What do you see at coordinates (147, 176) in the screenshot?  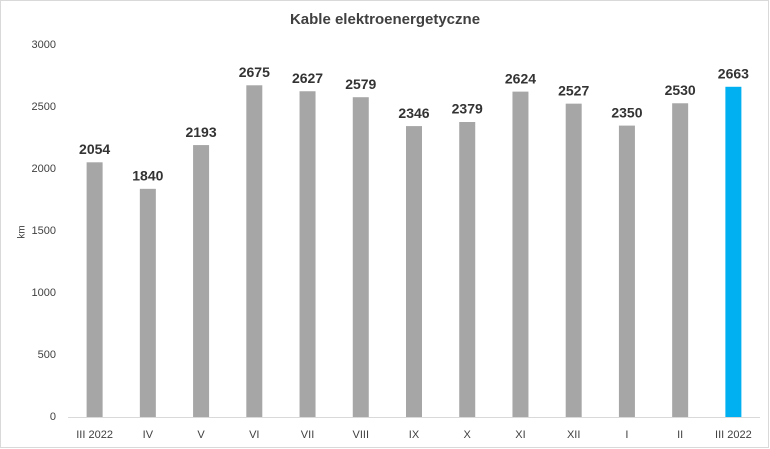 I see `data-label: 1840` at bounding box center [147, 176].